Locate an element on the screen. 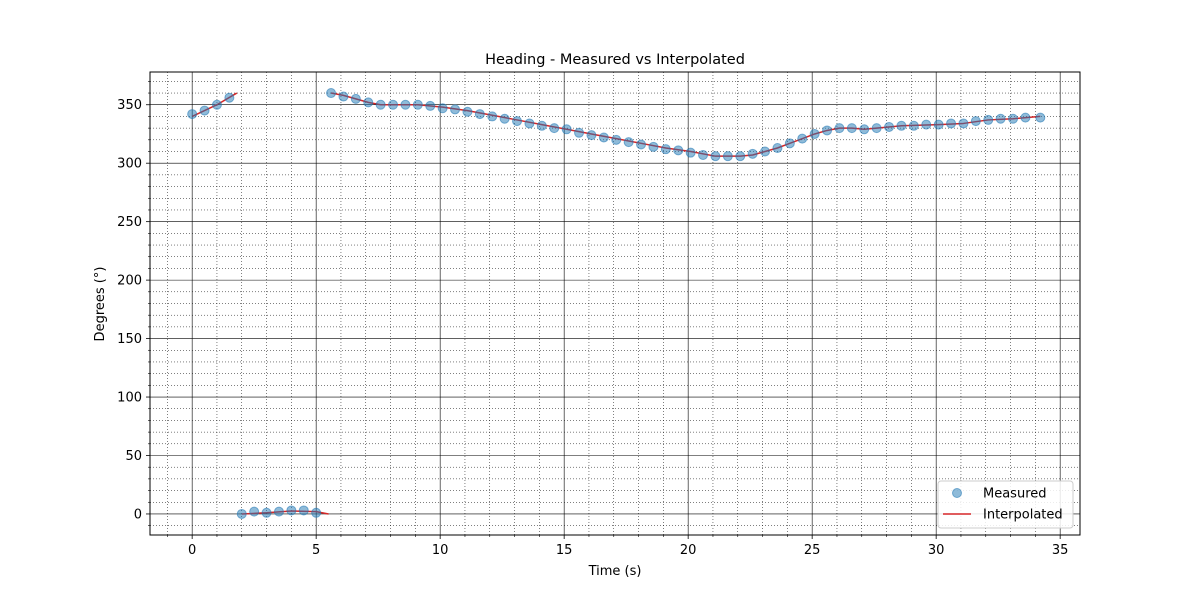 Image resolution: width=1200 pixels, height=605 pixels. x-tick-label: 20 is located at coordinates (688, 550).